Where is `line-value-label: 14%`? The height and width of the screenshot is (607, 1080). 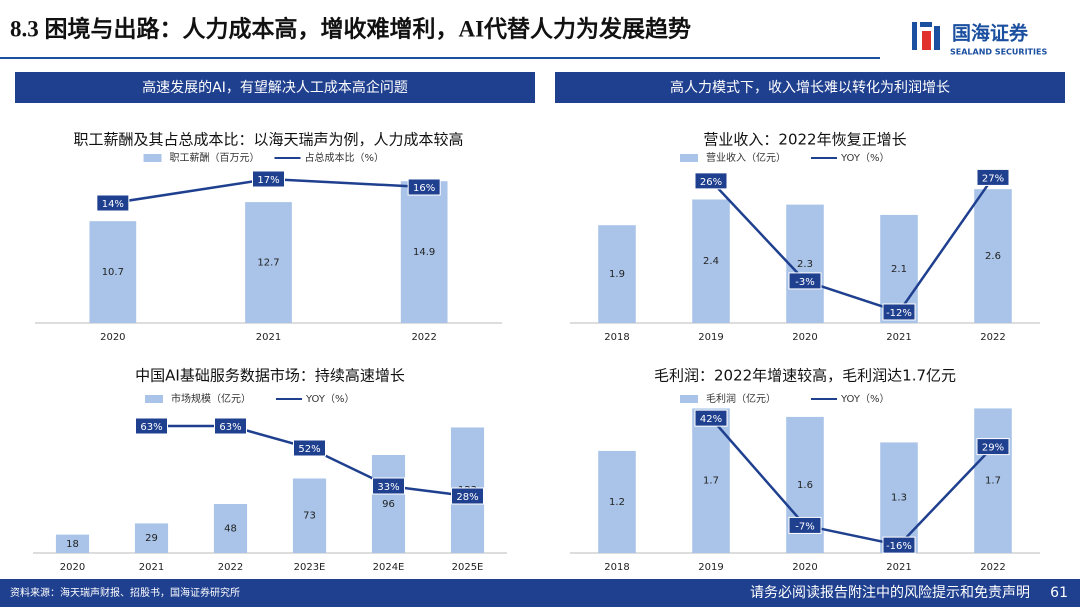
line-value-label: 14% is located at coordinates (113, 204).